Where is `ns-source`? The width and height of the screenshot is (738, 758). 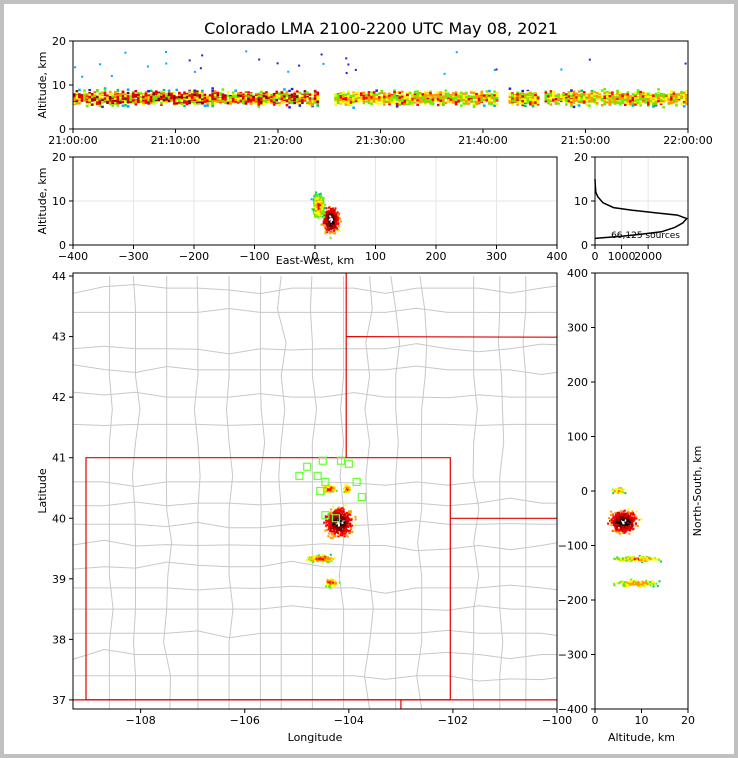
ns-source is located at coordinates (613, 518).